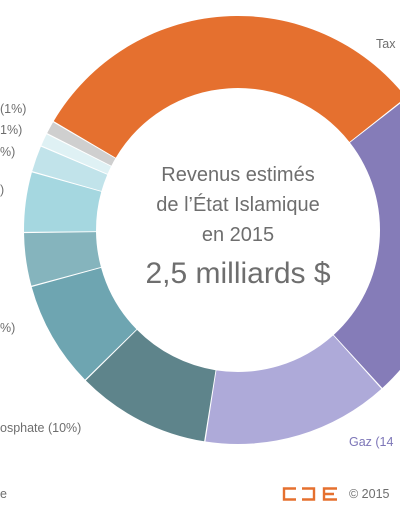  What do you see at coordinates (371, 442) in the screenshot?
I see `slice-label-3: Gaz (14` at bounding box center [371, 442].